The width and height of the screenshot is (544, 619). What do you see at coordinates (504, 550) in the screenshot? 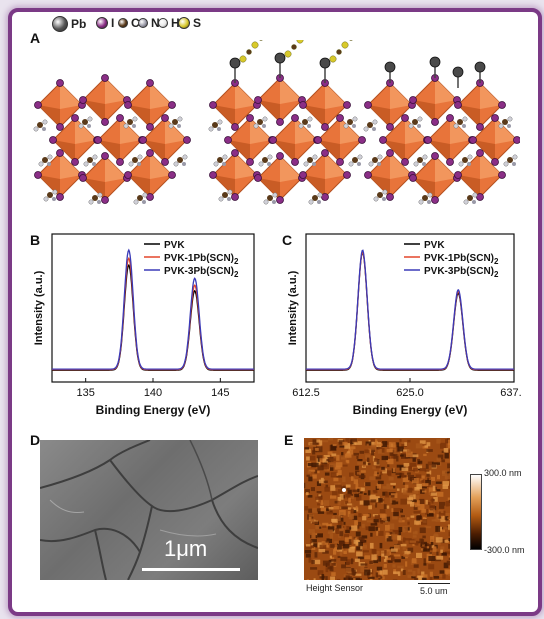
I see `afm-scale-min: -300.0 nm` at bounding box center [504, 550].